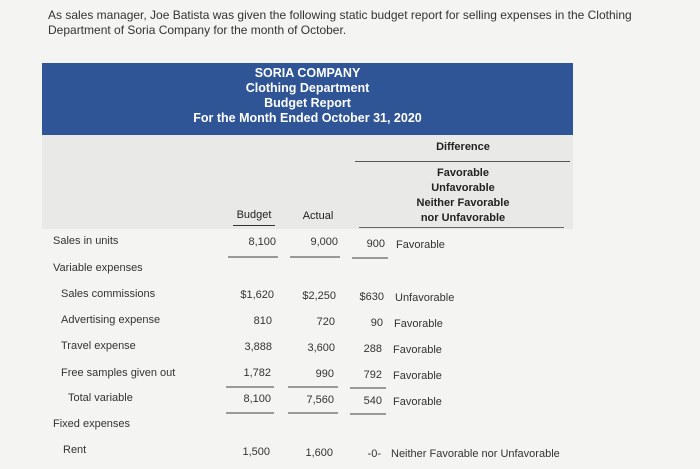 The width and height of the screenshot is (700, 469). I want to click on budget-header: Budget, so click(254, 215).